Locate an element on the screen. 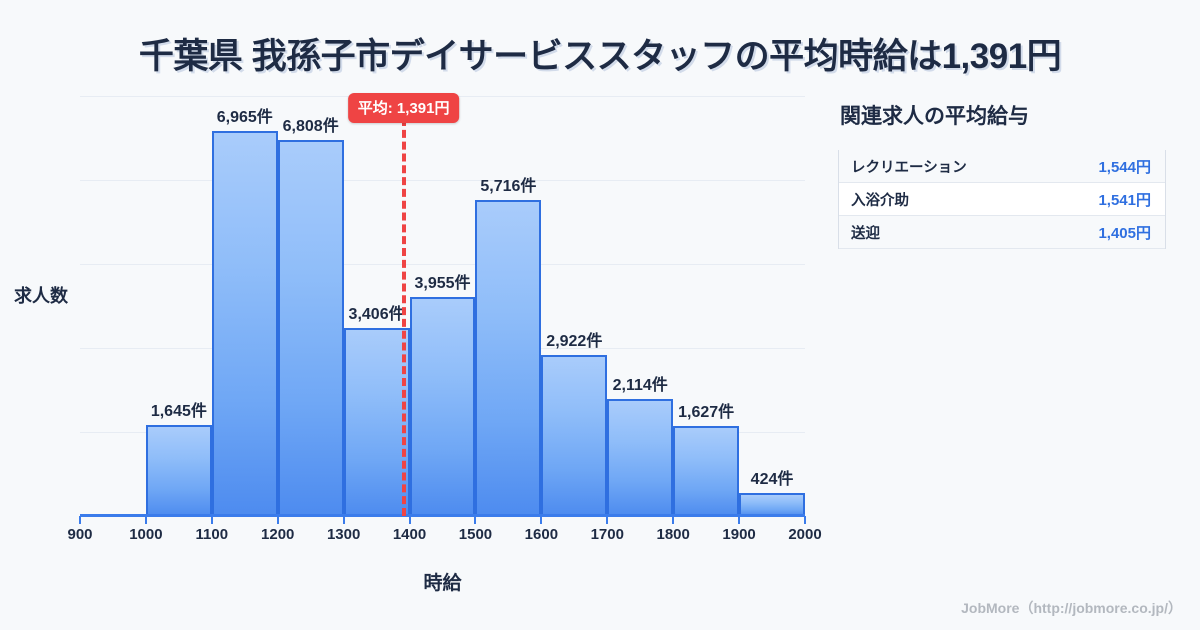 This screenshot has height=630, width=1200. bar-value-label: 424件 is located at coordinates (772, 479).